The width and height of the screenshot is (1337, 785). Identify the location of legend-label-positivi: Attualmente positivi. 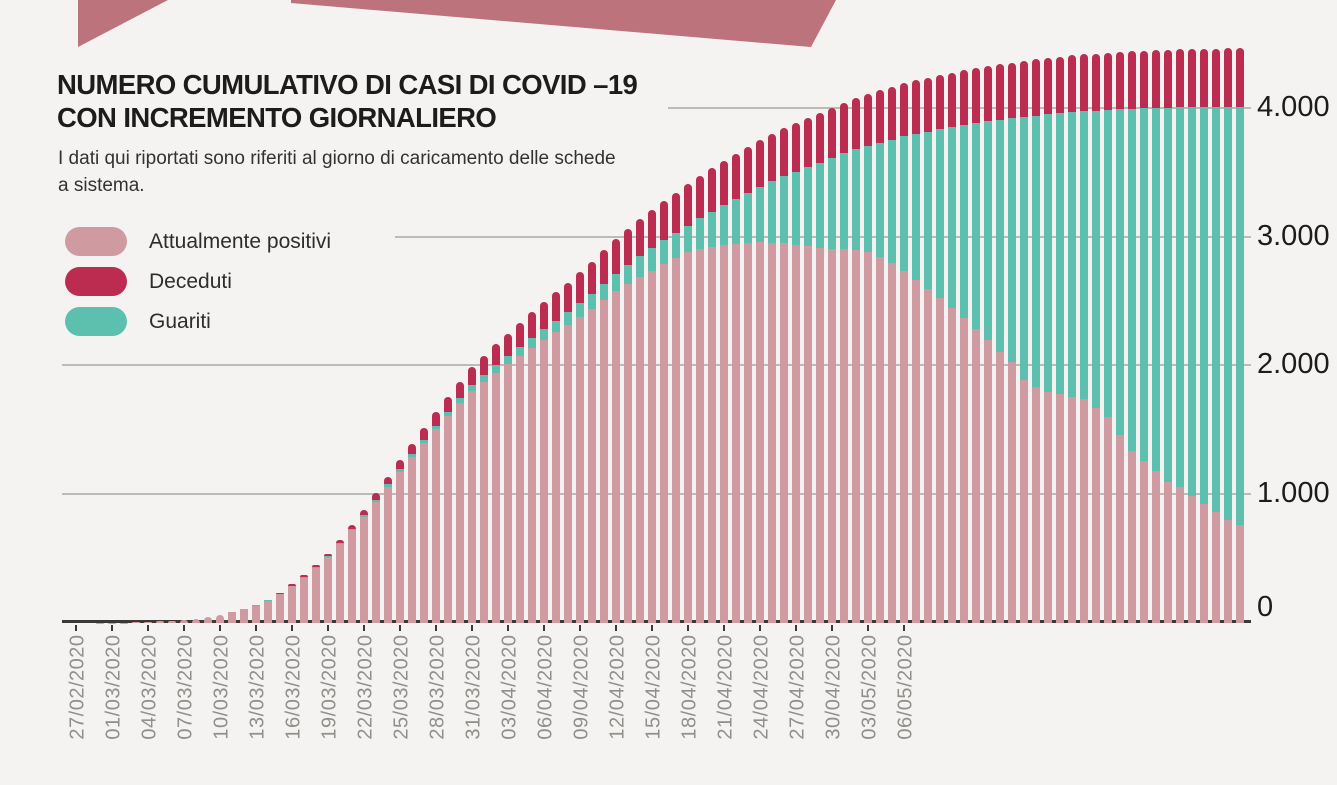
(240, 241).